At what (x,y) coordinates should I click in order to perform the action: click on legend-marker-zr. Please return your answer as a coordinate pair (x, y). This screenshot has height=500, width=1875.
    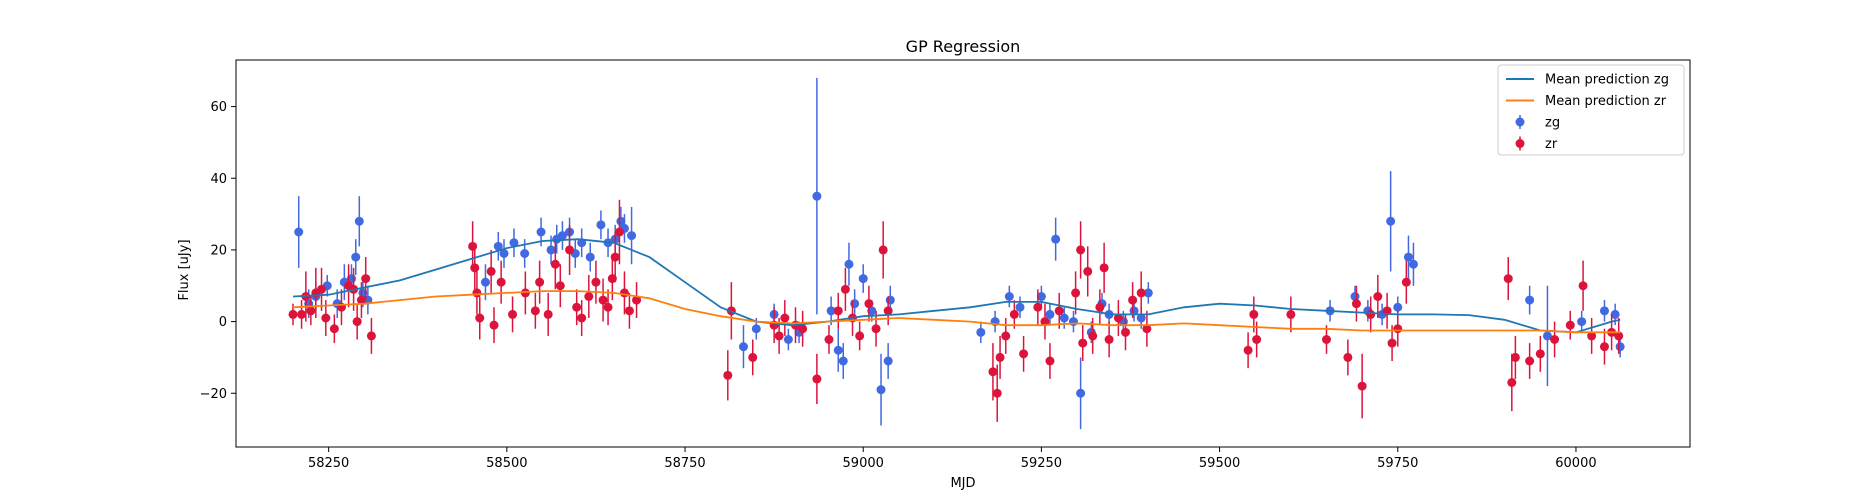
    Looking at the image, I should click on (1520, 143).